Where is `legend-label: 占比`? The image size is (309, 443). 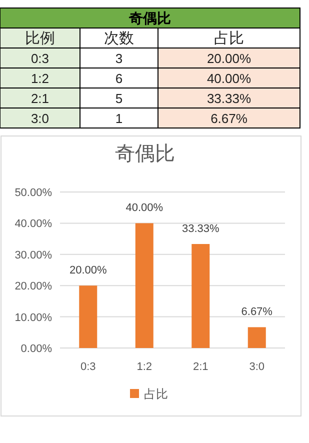 legend-label: 占比 is located at coordinates (156, 394).